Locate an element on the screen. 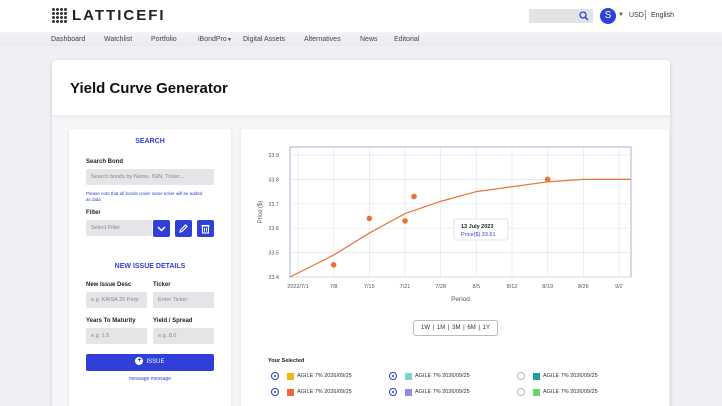  ticker-input: Enter Ticker is located at coordinates (183, 300).